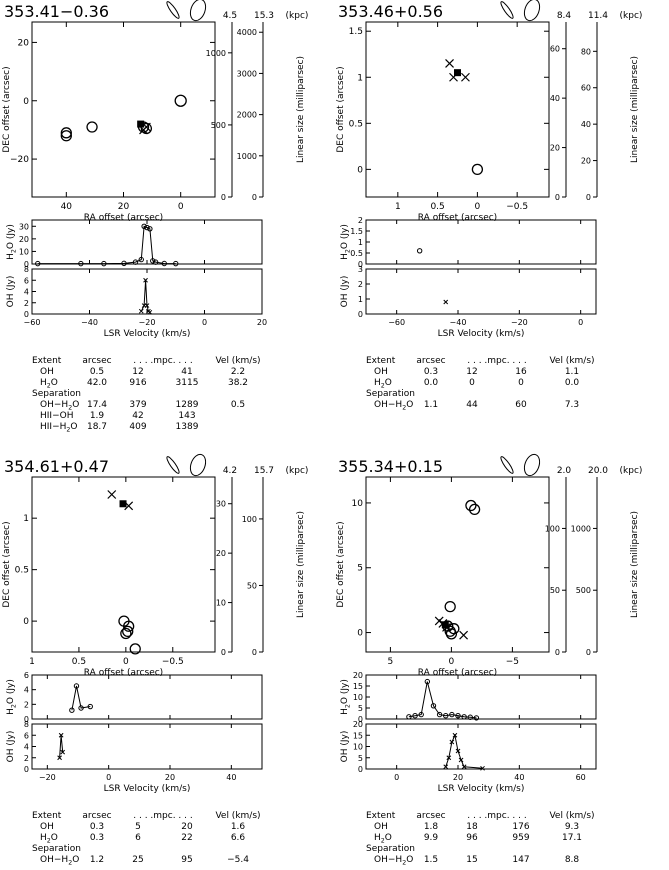  What do you see at coordinates (187, 383) in the screenshot?
I see `table-cell: 3115` at bounding box center [187, 383].